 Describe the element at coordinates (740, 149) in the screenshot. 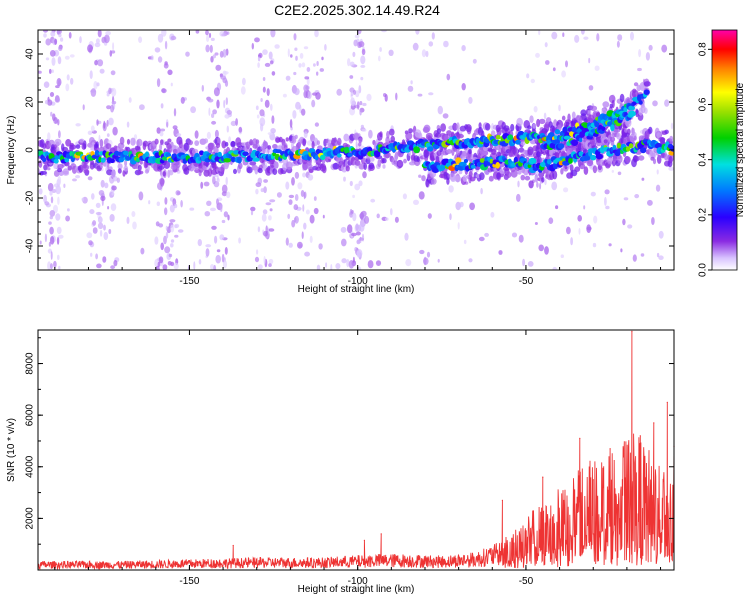

I see `colorbar-label: Normalized spectral amplitude` at that location.